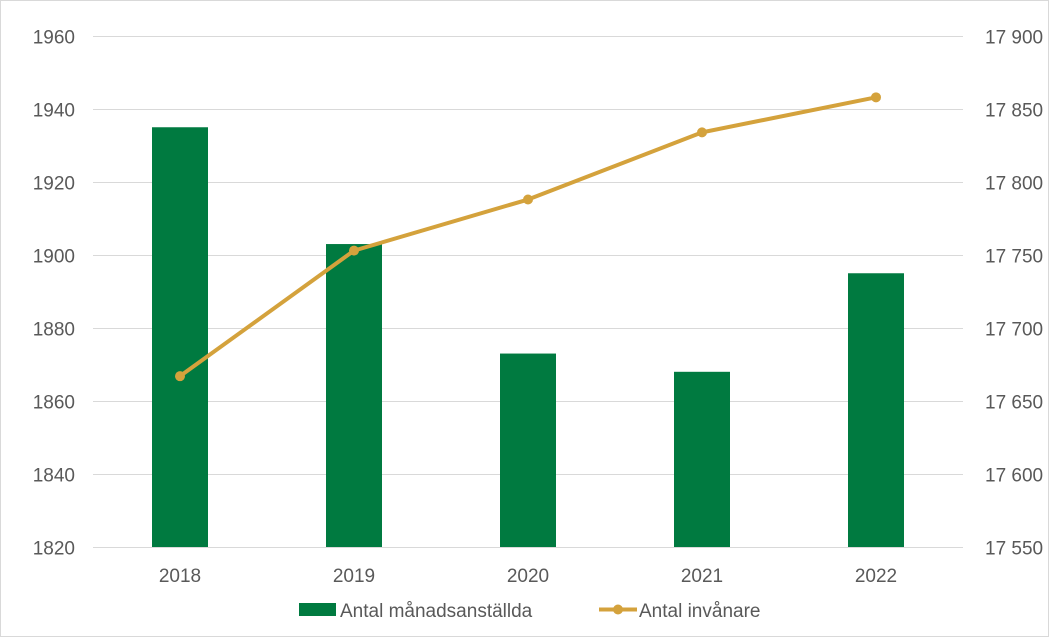  I want to click on x-axis-tick-labels: 2018 2019 2020 2021 2022, so click(528, 576).